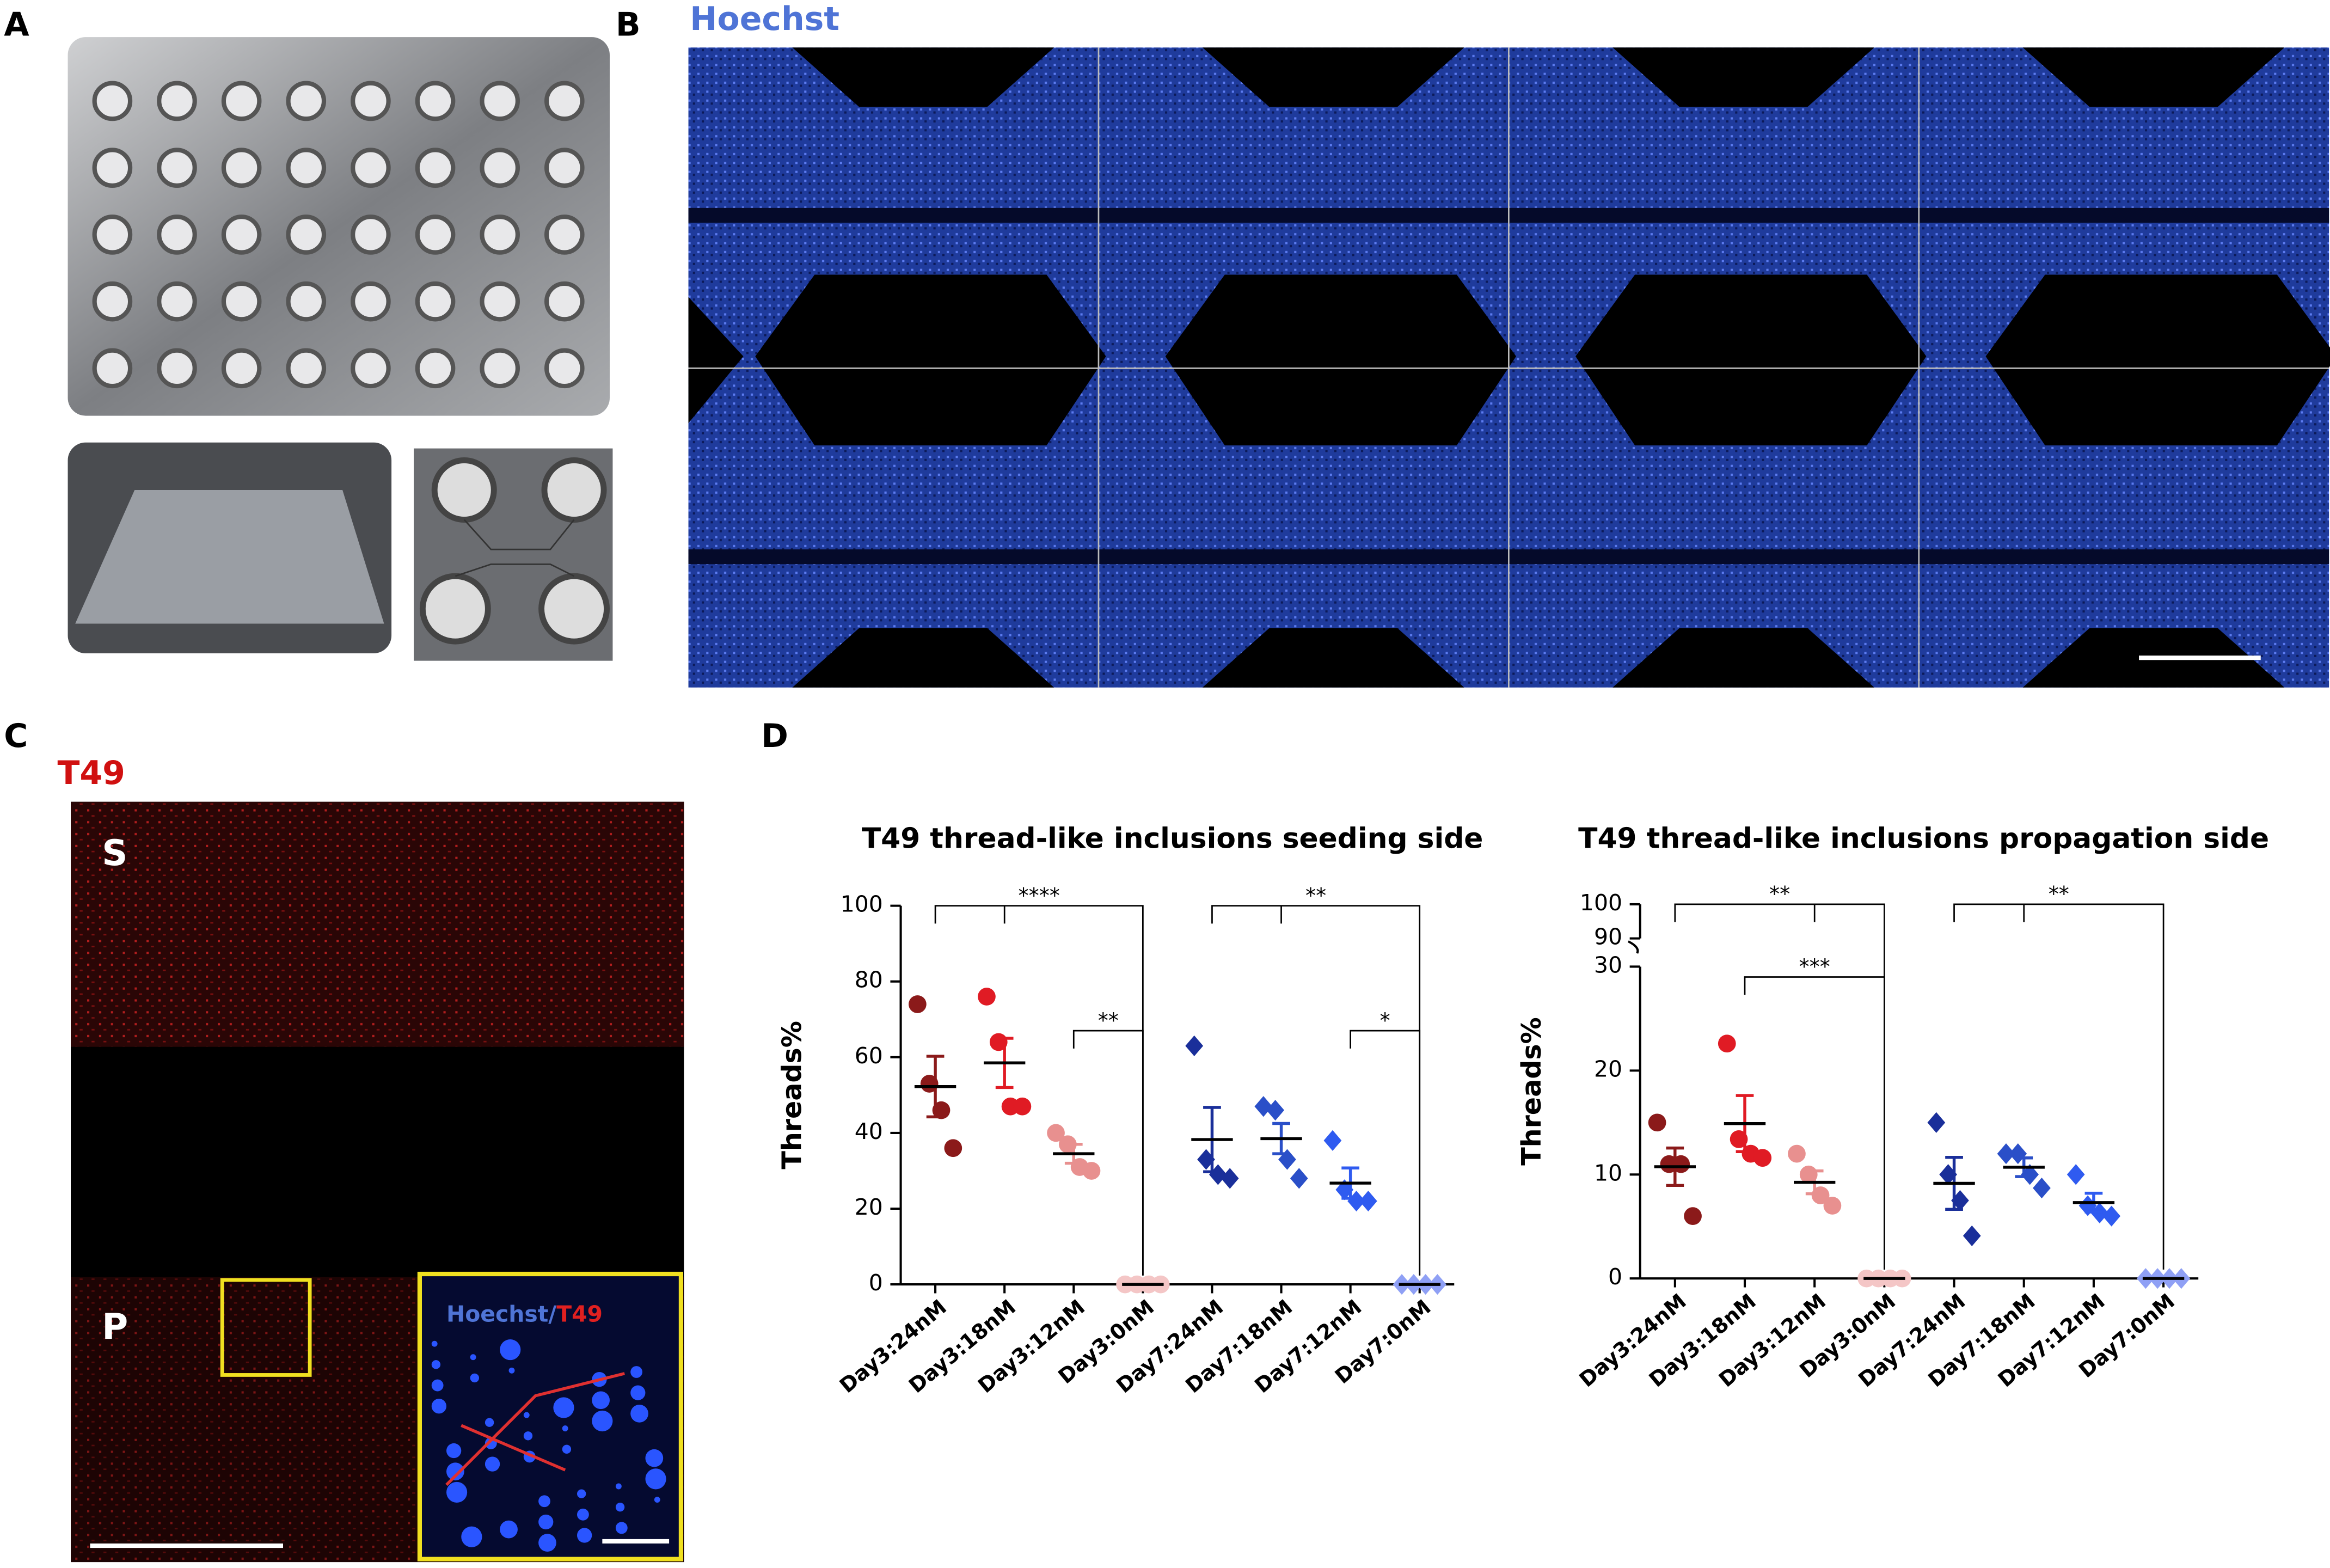  I want to click on channel, so click(515, 548).